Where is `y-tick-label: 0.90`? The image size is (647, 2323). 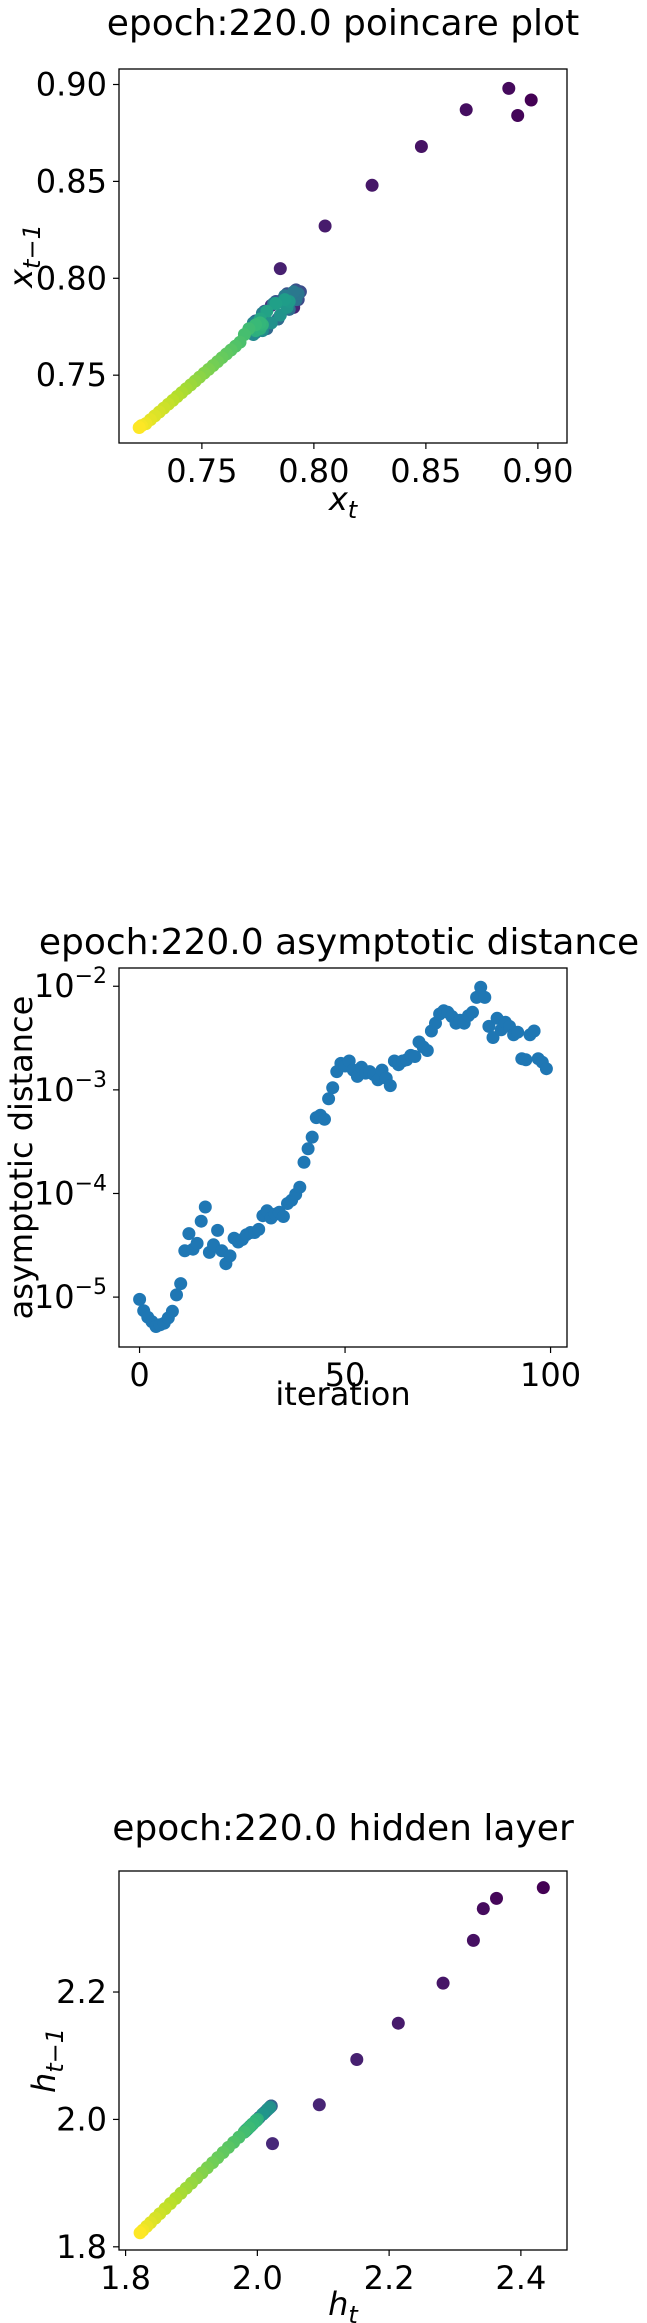
y-tick-label: 0.90 is located at coordinates (71, 85).